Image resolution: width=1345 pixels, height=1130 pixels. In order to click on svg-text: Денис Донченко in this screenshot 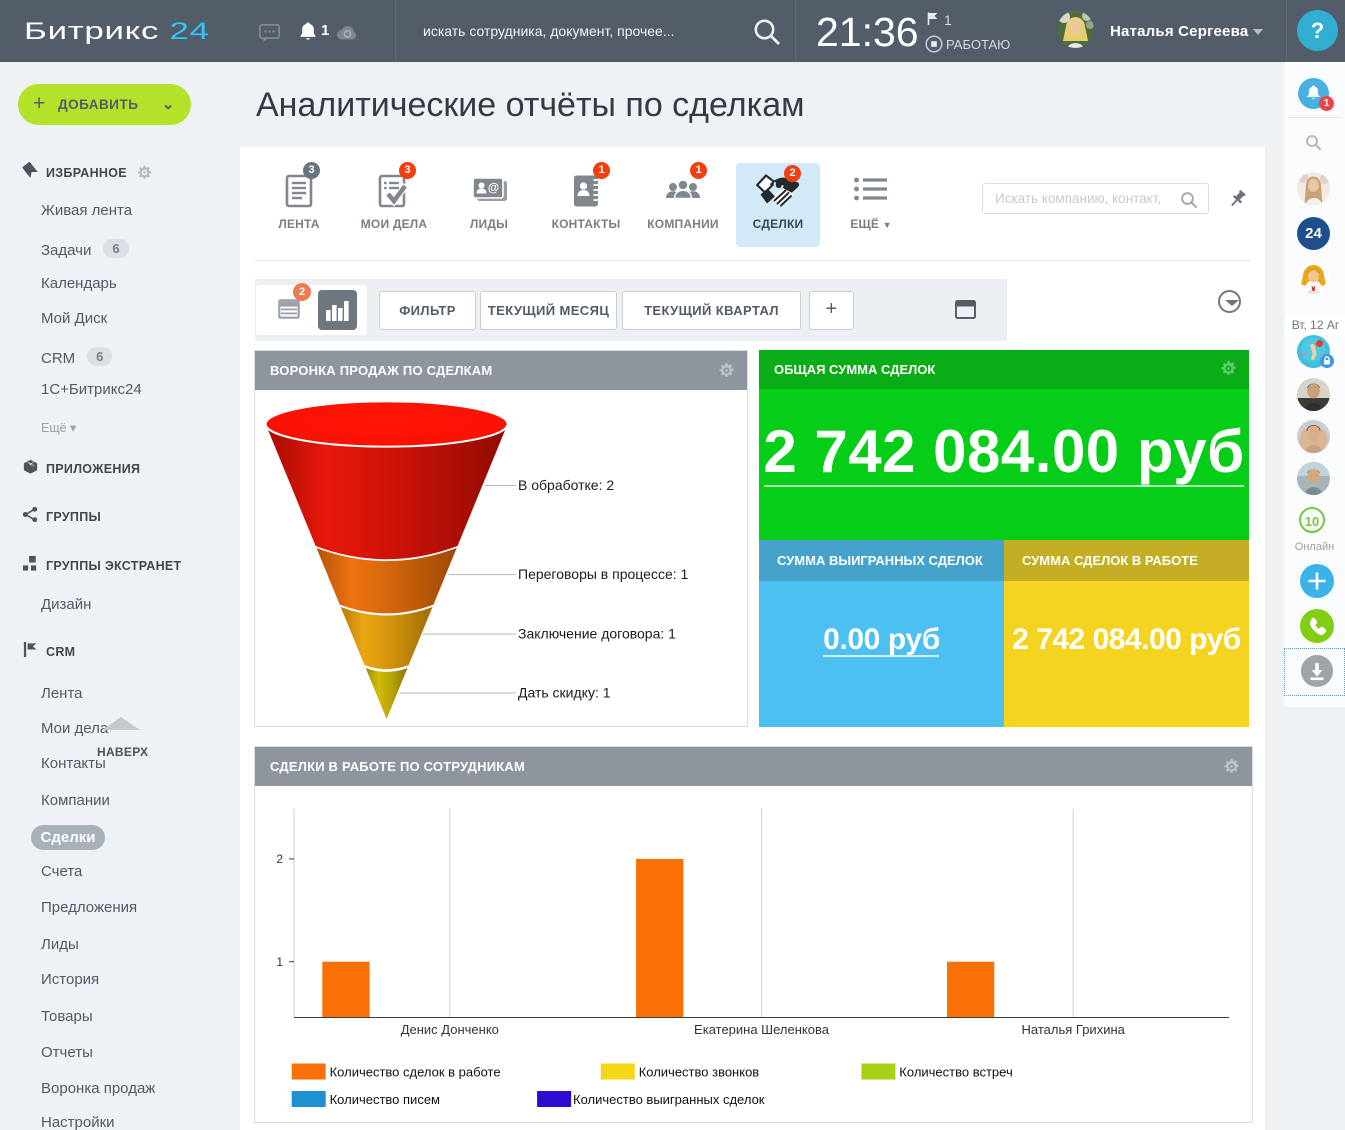, I will do `click(450, 1029)`.